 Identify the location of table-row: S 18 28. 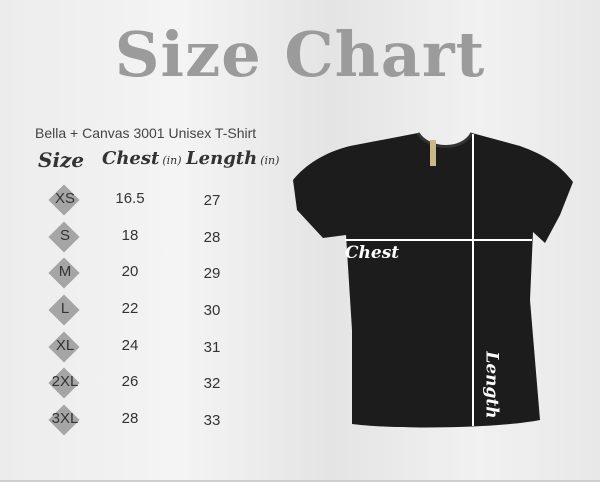
(145, 237).